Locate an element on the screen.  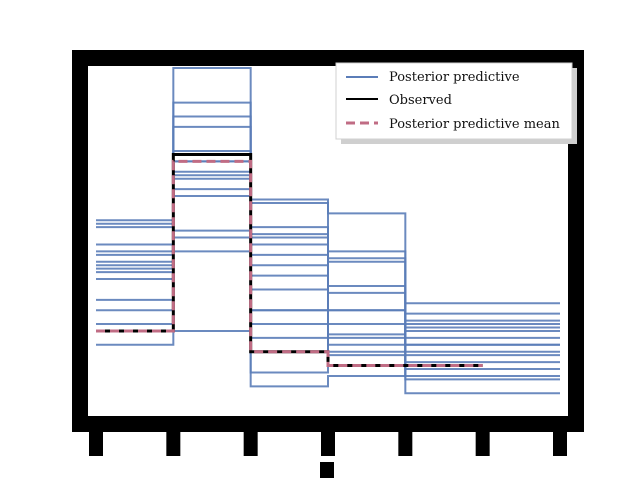
legend-label-posterior-predictive: Posterior predictive is located at coordinates (454, 77).